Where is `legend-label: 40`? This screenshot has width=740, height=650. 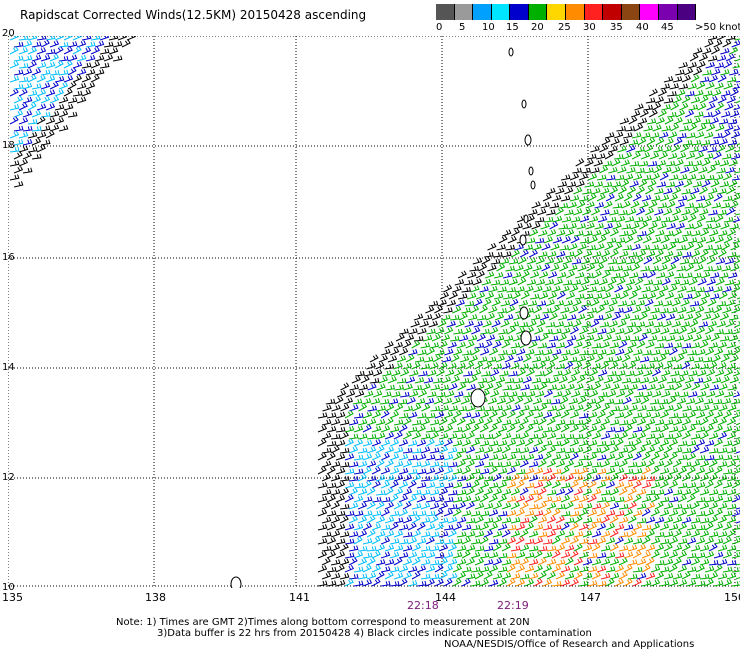 legend-label: 40 is located at coordinates (642, 27).